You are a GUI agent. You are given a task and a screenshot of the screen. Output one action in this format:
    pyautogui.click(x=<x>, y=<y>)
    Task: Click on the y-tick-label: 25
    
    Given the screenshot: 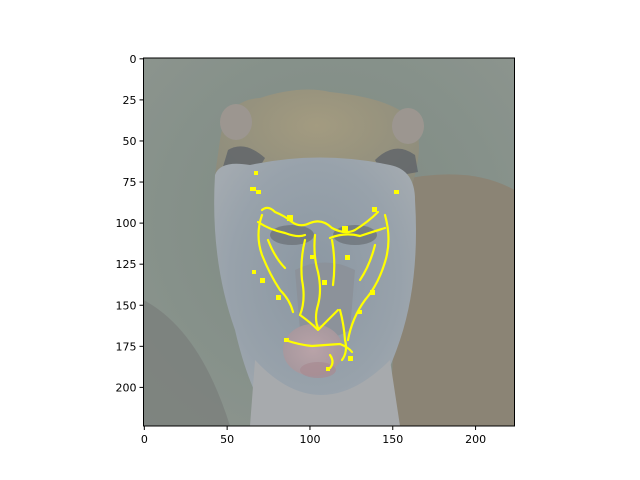 What is the action you would take?
    pyautogui.click(x=130, y=100)
    